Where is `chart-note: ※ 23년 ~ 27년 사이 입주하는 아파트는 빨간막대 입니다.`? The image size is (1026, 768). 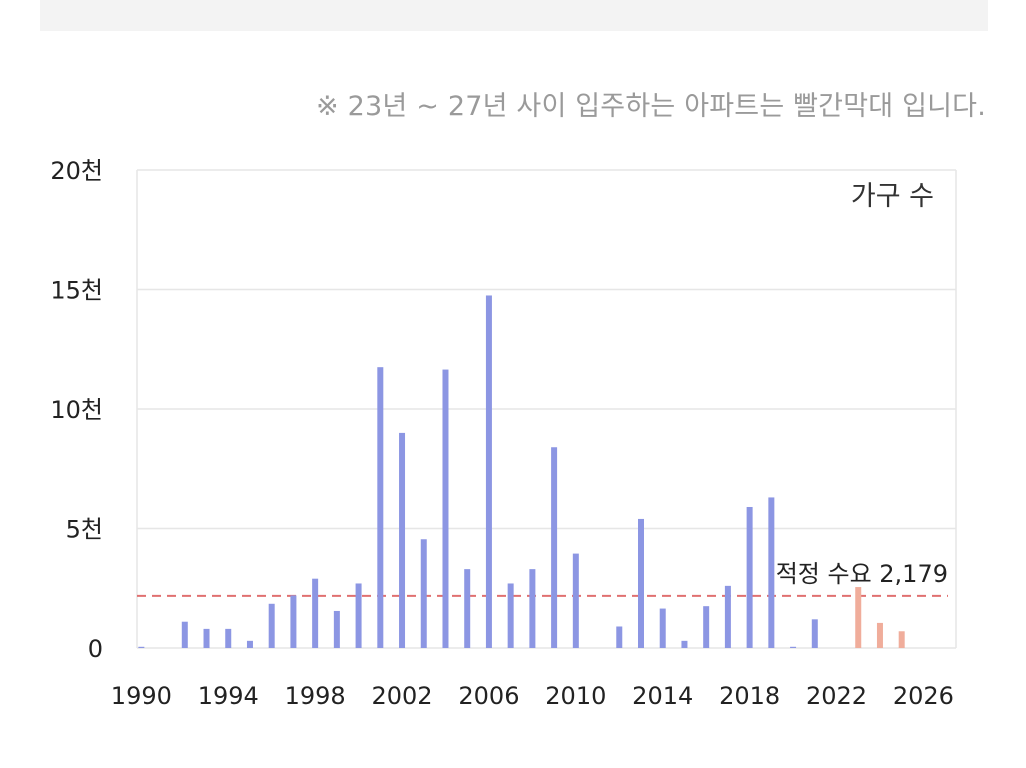 chart-note: ※ 23년 ~ 27년 사이 입주하는 아파트는 빨간막대 입니다. is located at coordinates (651, 106).